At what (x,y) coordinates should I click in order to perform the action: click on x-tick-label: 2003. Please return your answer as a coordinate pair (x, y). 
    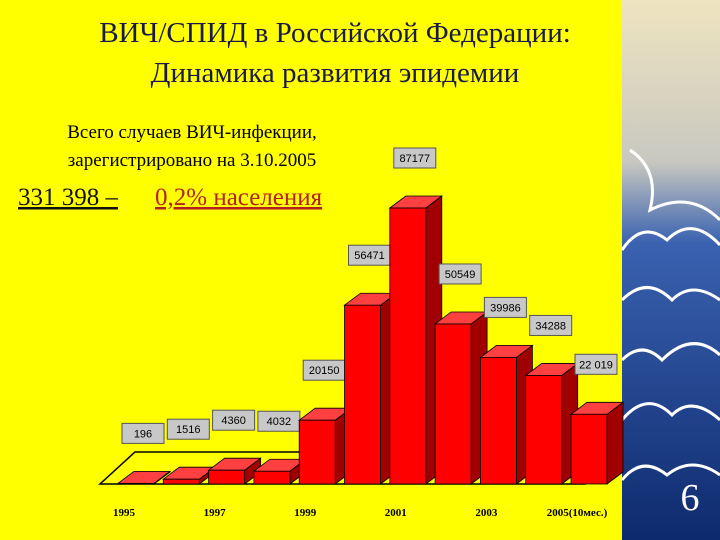
    Looking at the image, I should click on (486, 513).